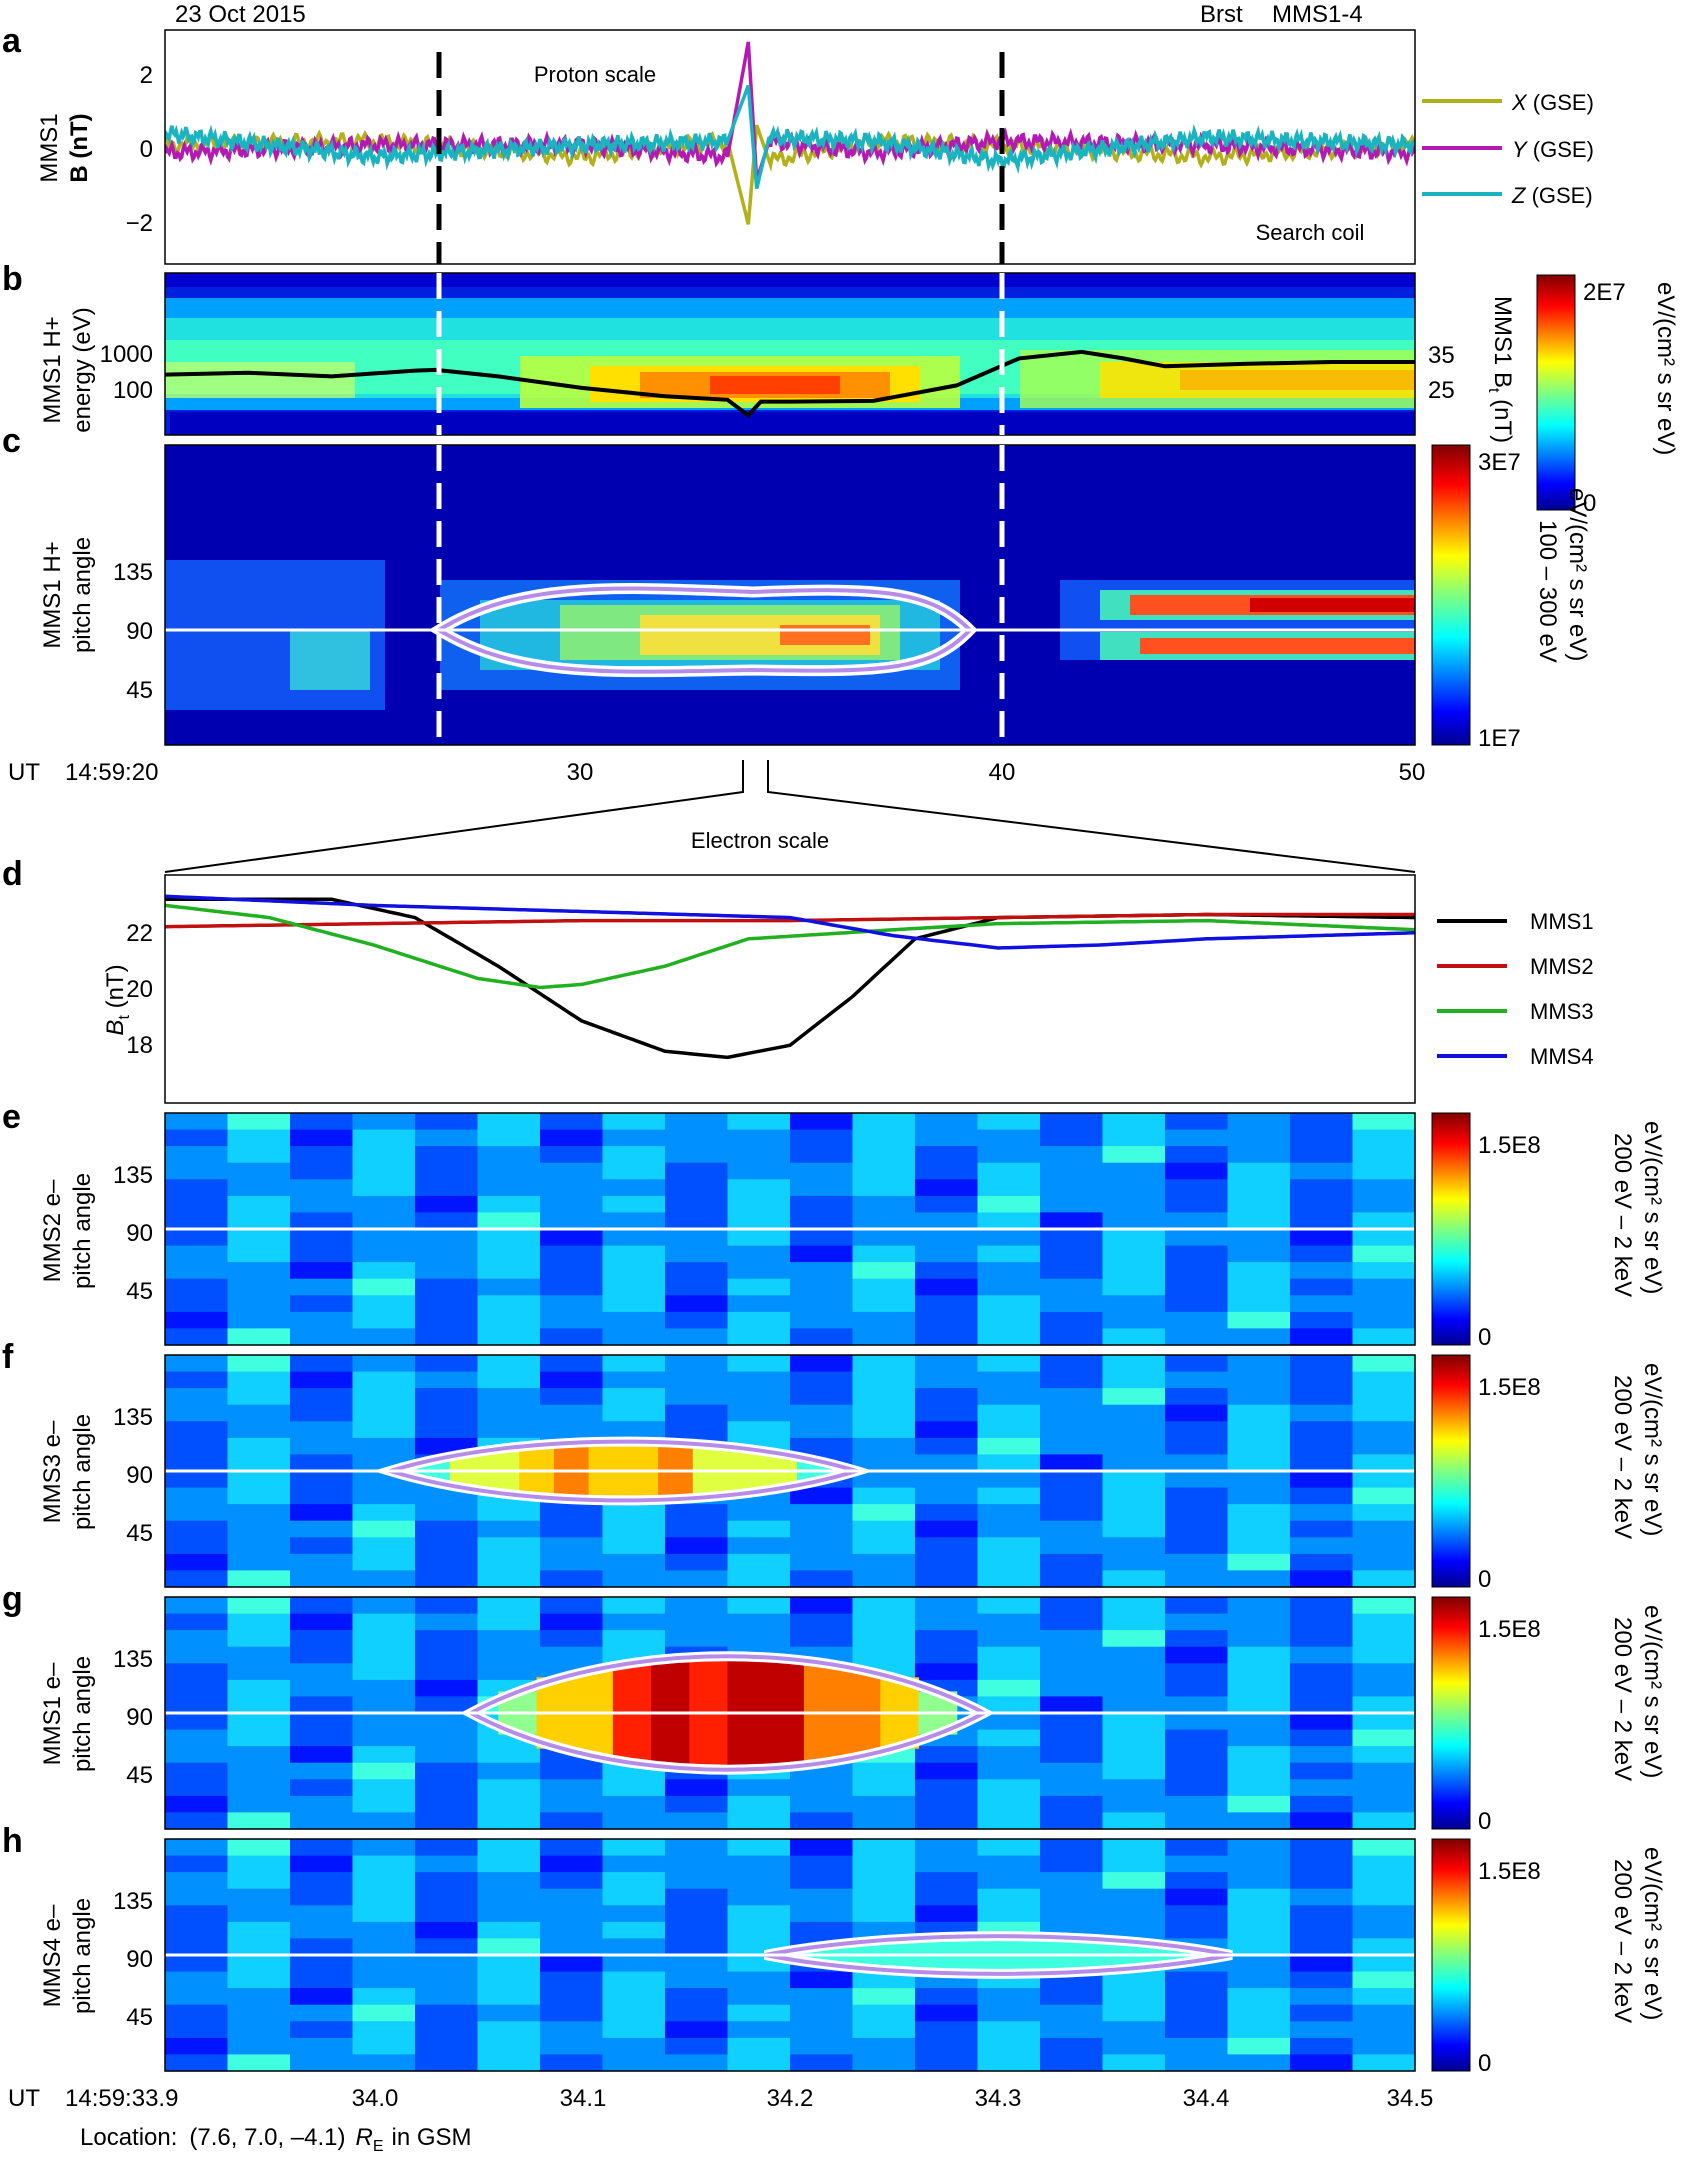 Image resolution: width=1689 pixels, height=2157 pixels. What do you see at coordinates (82, 1472) in the screenshot?
I see `panel-f-ylabel-2: pitch angle` at bounding box center [82, 1472].